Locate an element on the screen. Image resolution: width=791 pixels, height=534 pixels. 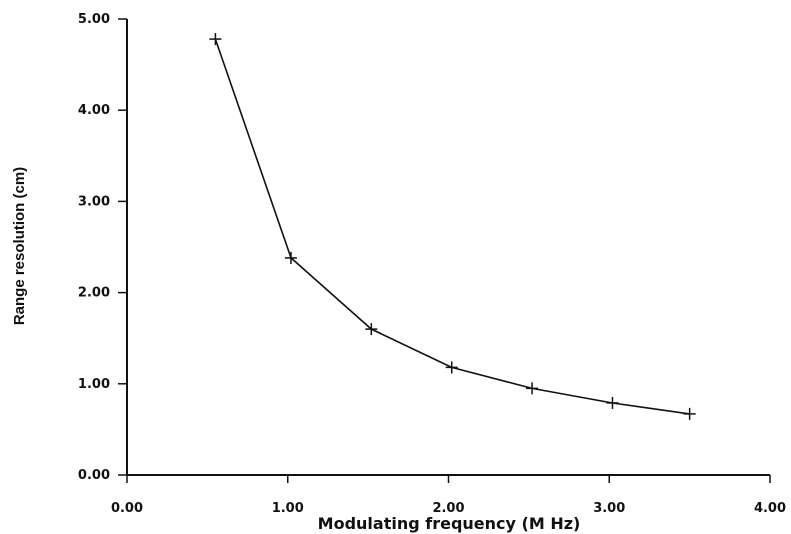
x-tick-label: 4.00 is located at coordinates (770, 508).